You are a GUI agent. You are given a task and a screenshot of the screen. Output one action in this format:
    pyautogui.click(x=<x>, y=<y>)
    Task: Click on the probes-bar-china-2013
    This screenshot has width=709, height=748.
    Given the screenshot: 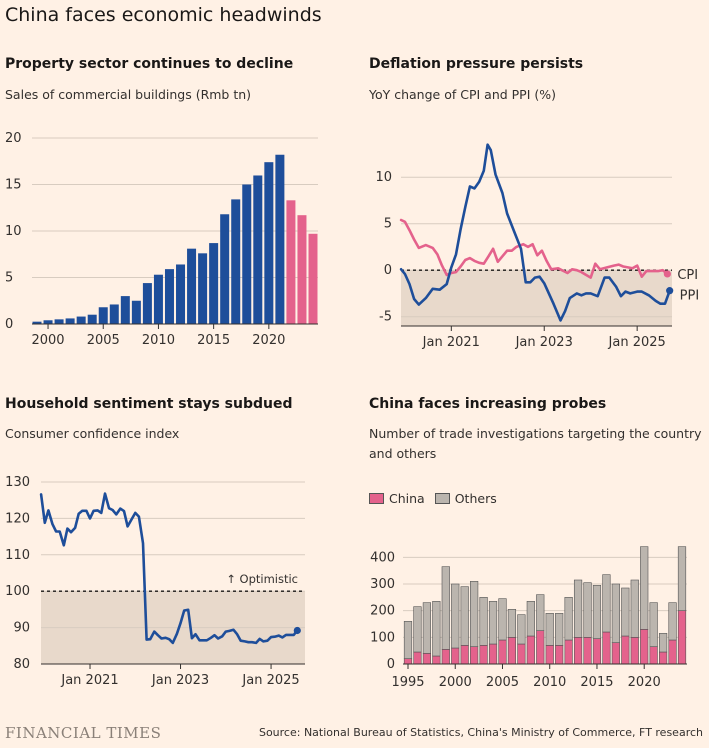 What is the action you would take?
    pyautogui.click(x=578, y=651)
    